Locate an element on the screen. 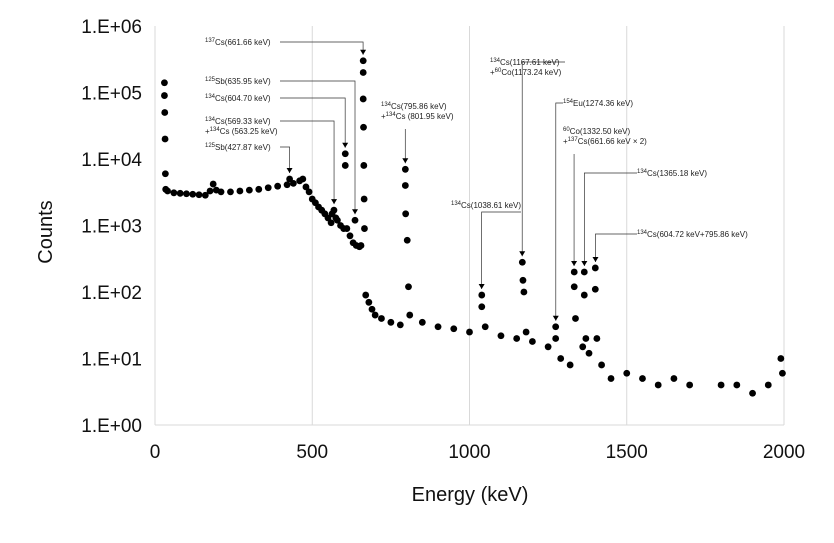 The image size is (834, 543). peak-label: 134Cs(569.33 keV) is located at coordinates (238, 121).